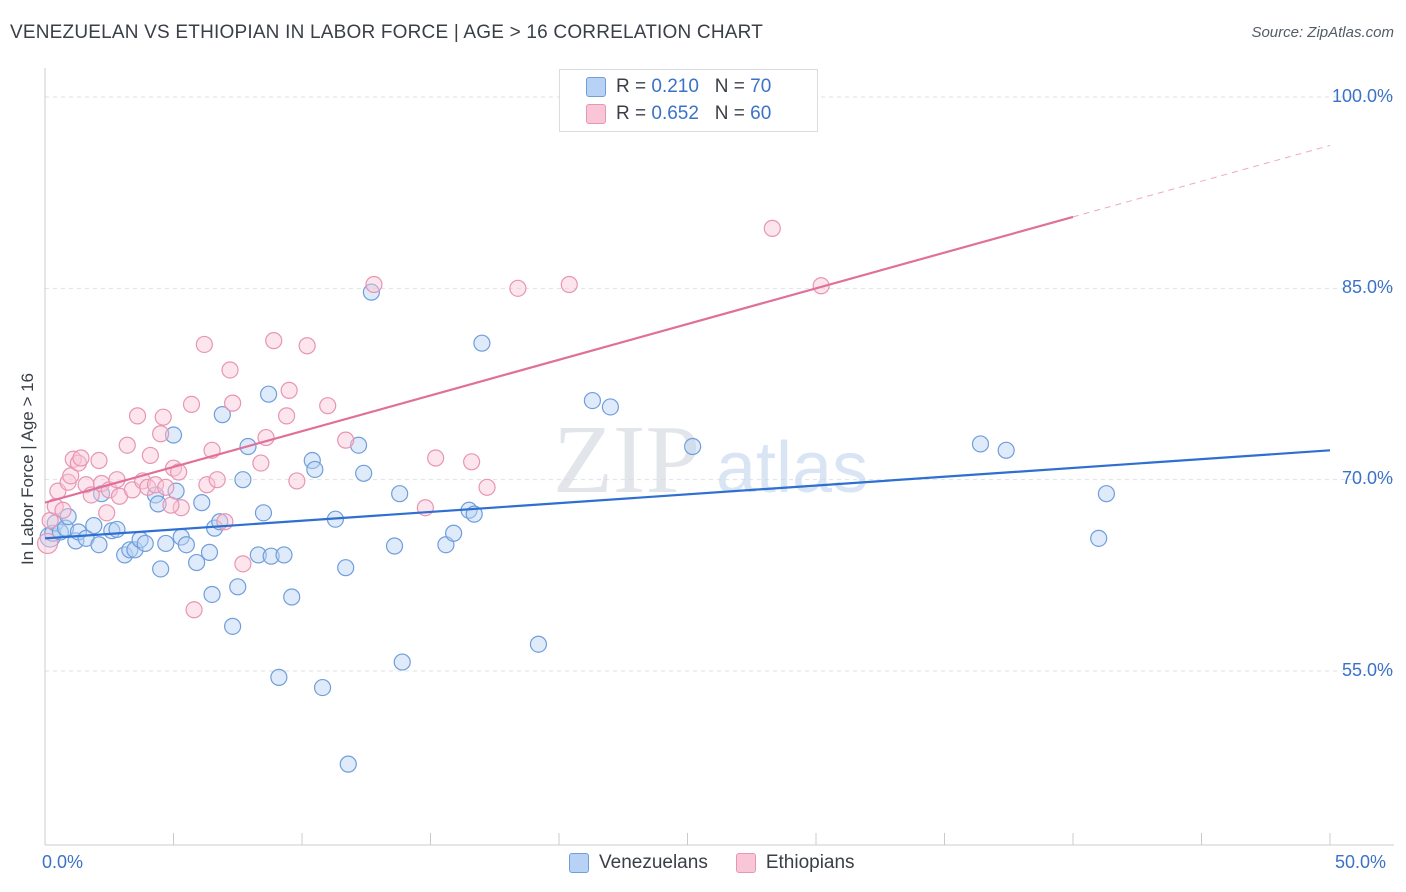  Describe the element at coordinates (761, 113) in the screenshot. I see `legend-n-value: 60` at that location.